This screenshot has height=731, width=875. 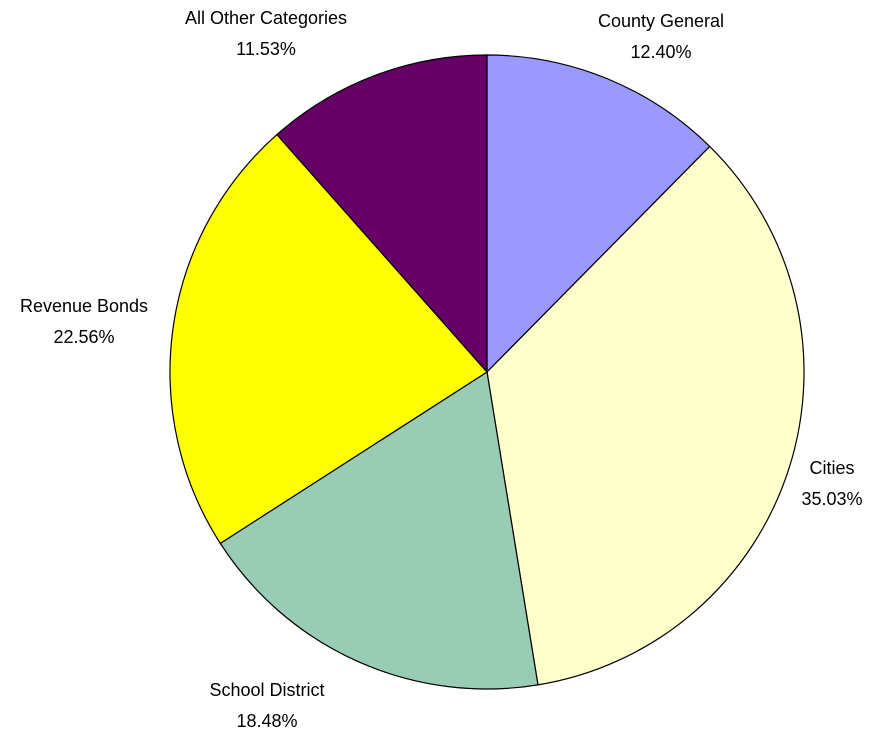 What do you see at coordinates (266, 690) in the screenshot?
I see `slice-label-school-district: School District` at bounding box center [266, 690].